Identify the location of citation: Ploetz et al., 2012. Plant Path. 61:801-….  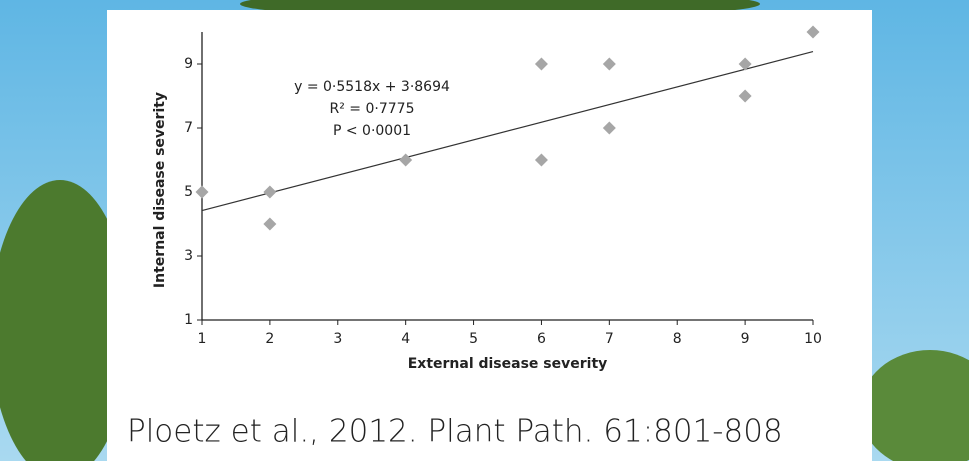
(455, 432).